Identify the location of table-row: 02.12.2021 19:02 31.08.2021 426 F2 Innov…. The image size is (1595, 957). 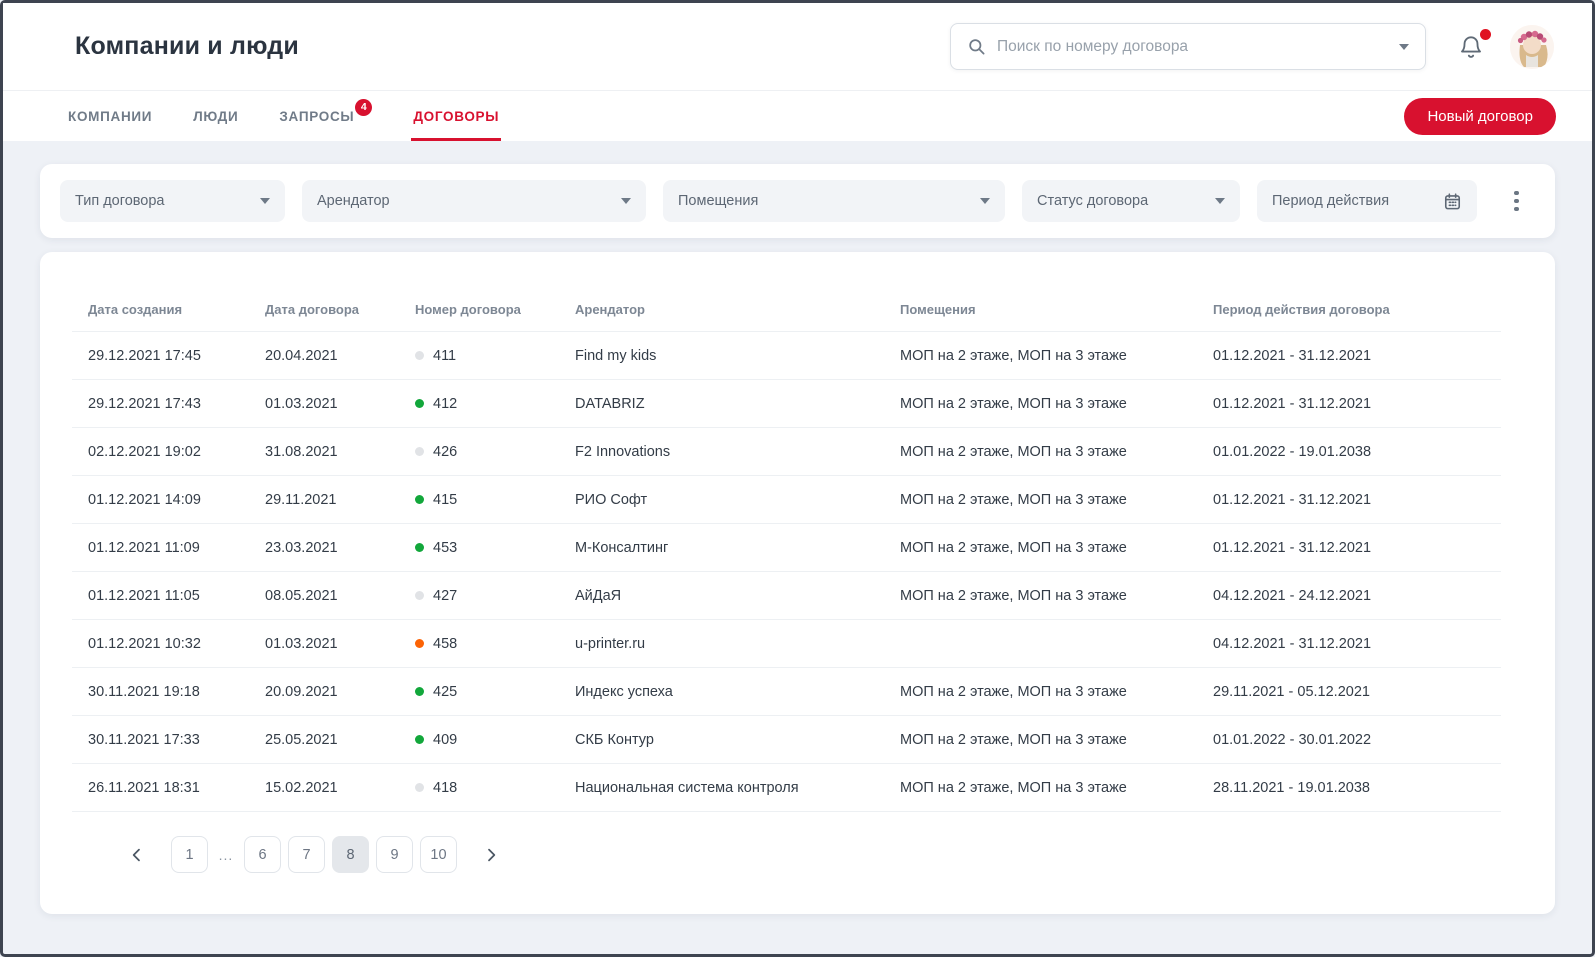
(786, 452).